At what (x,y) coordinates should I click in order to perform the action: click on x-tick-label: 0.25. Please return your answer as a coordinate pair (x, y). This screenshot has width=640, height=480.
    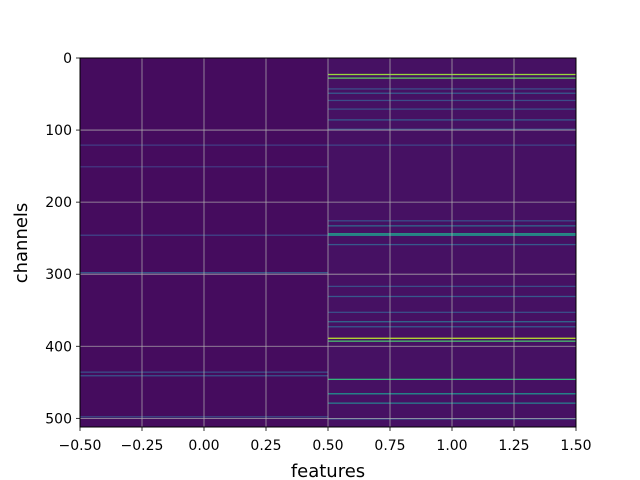
    Looking at the image, I should click on (265, 446).